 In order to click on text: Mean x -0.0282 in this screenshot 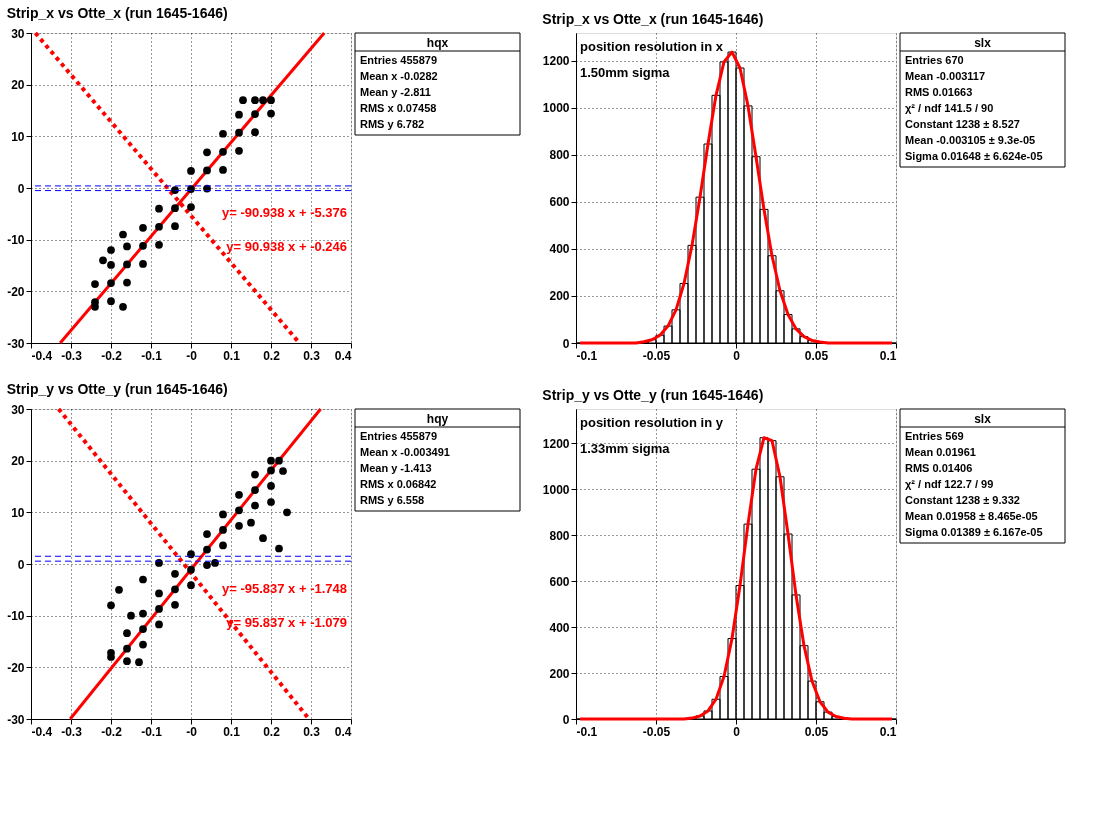, I will do `click(399, 76)`.